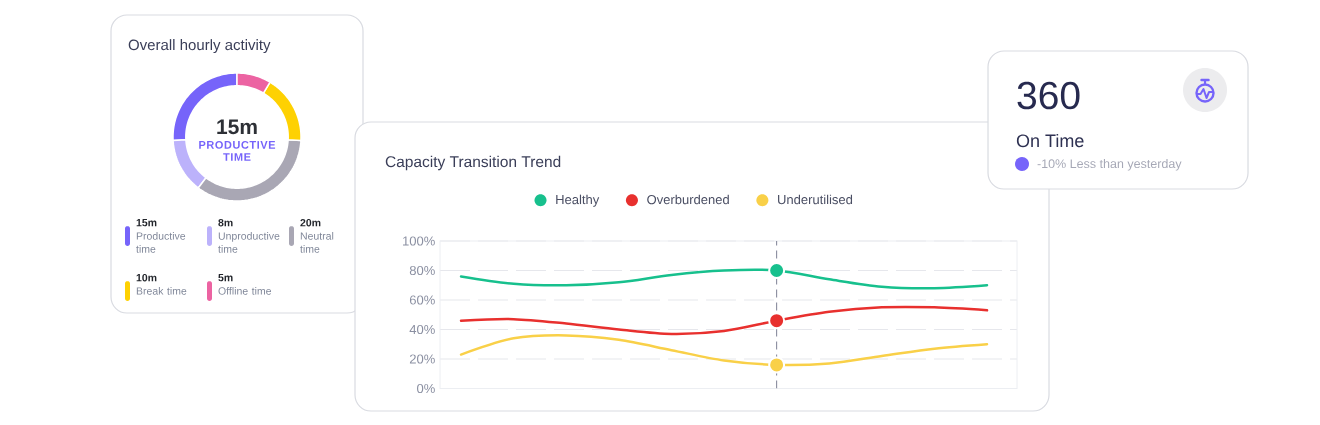 The width and height of the screenshot is (1320, 425). I want to click on y-tick-label: 0%, so click(426, 388).